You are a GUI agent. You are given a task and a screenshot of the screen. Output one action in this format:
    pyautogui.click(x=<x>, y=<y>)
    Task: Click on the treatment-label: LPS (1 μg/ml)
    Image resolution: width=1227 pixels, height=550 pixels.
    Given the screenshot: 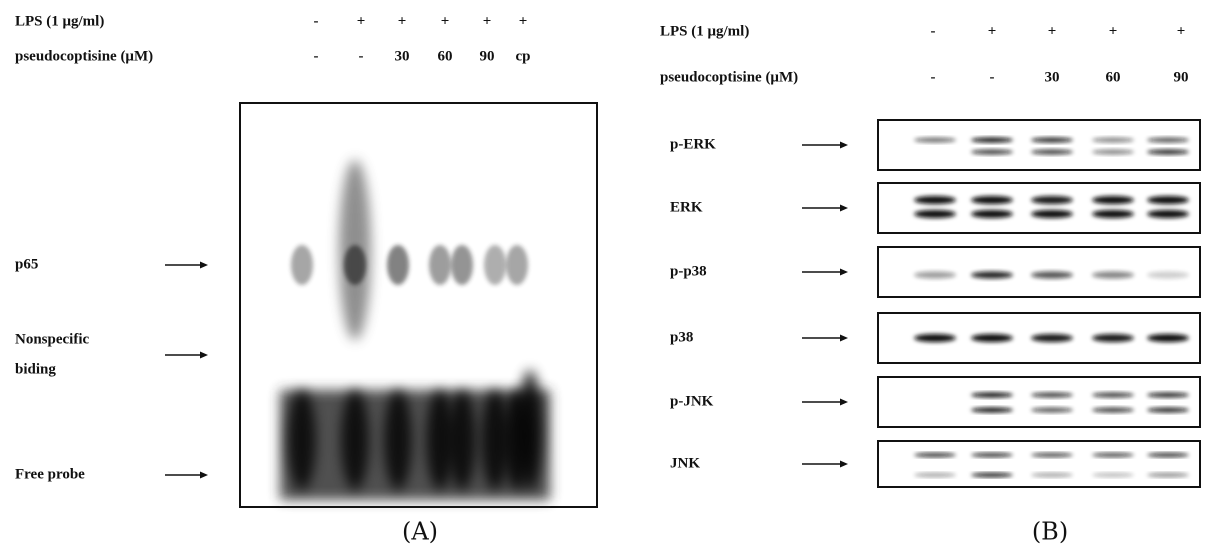 What is the action you would take?
    pyautogui.click(x=59, y=21)
    